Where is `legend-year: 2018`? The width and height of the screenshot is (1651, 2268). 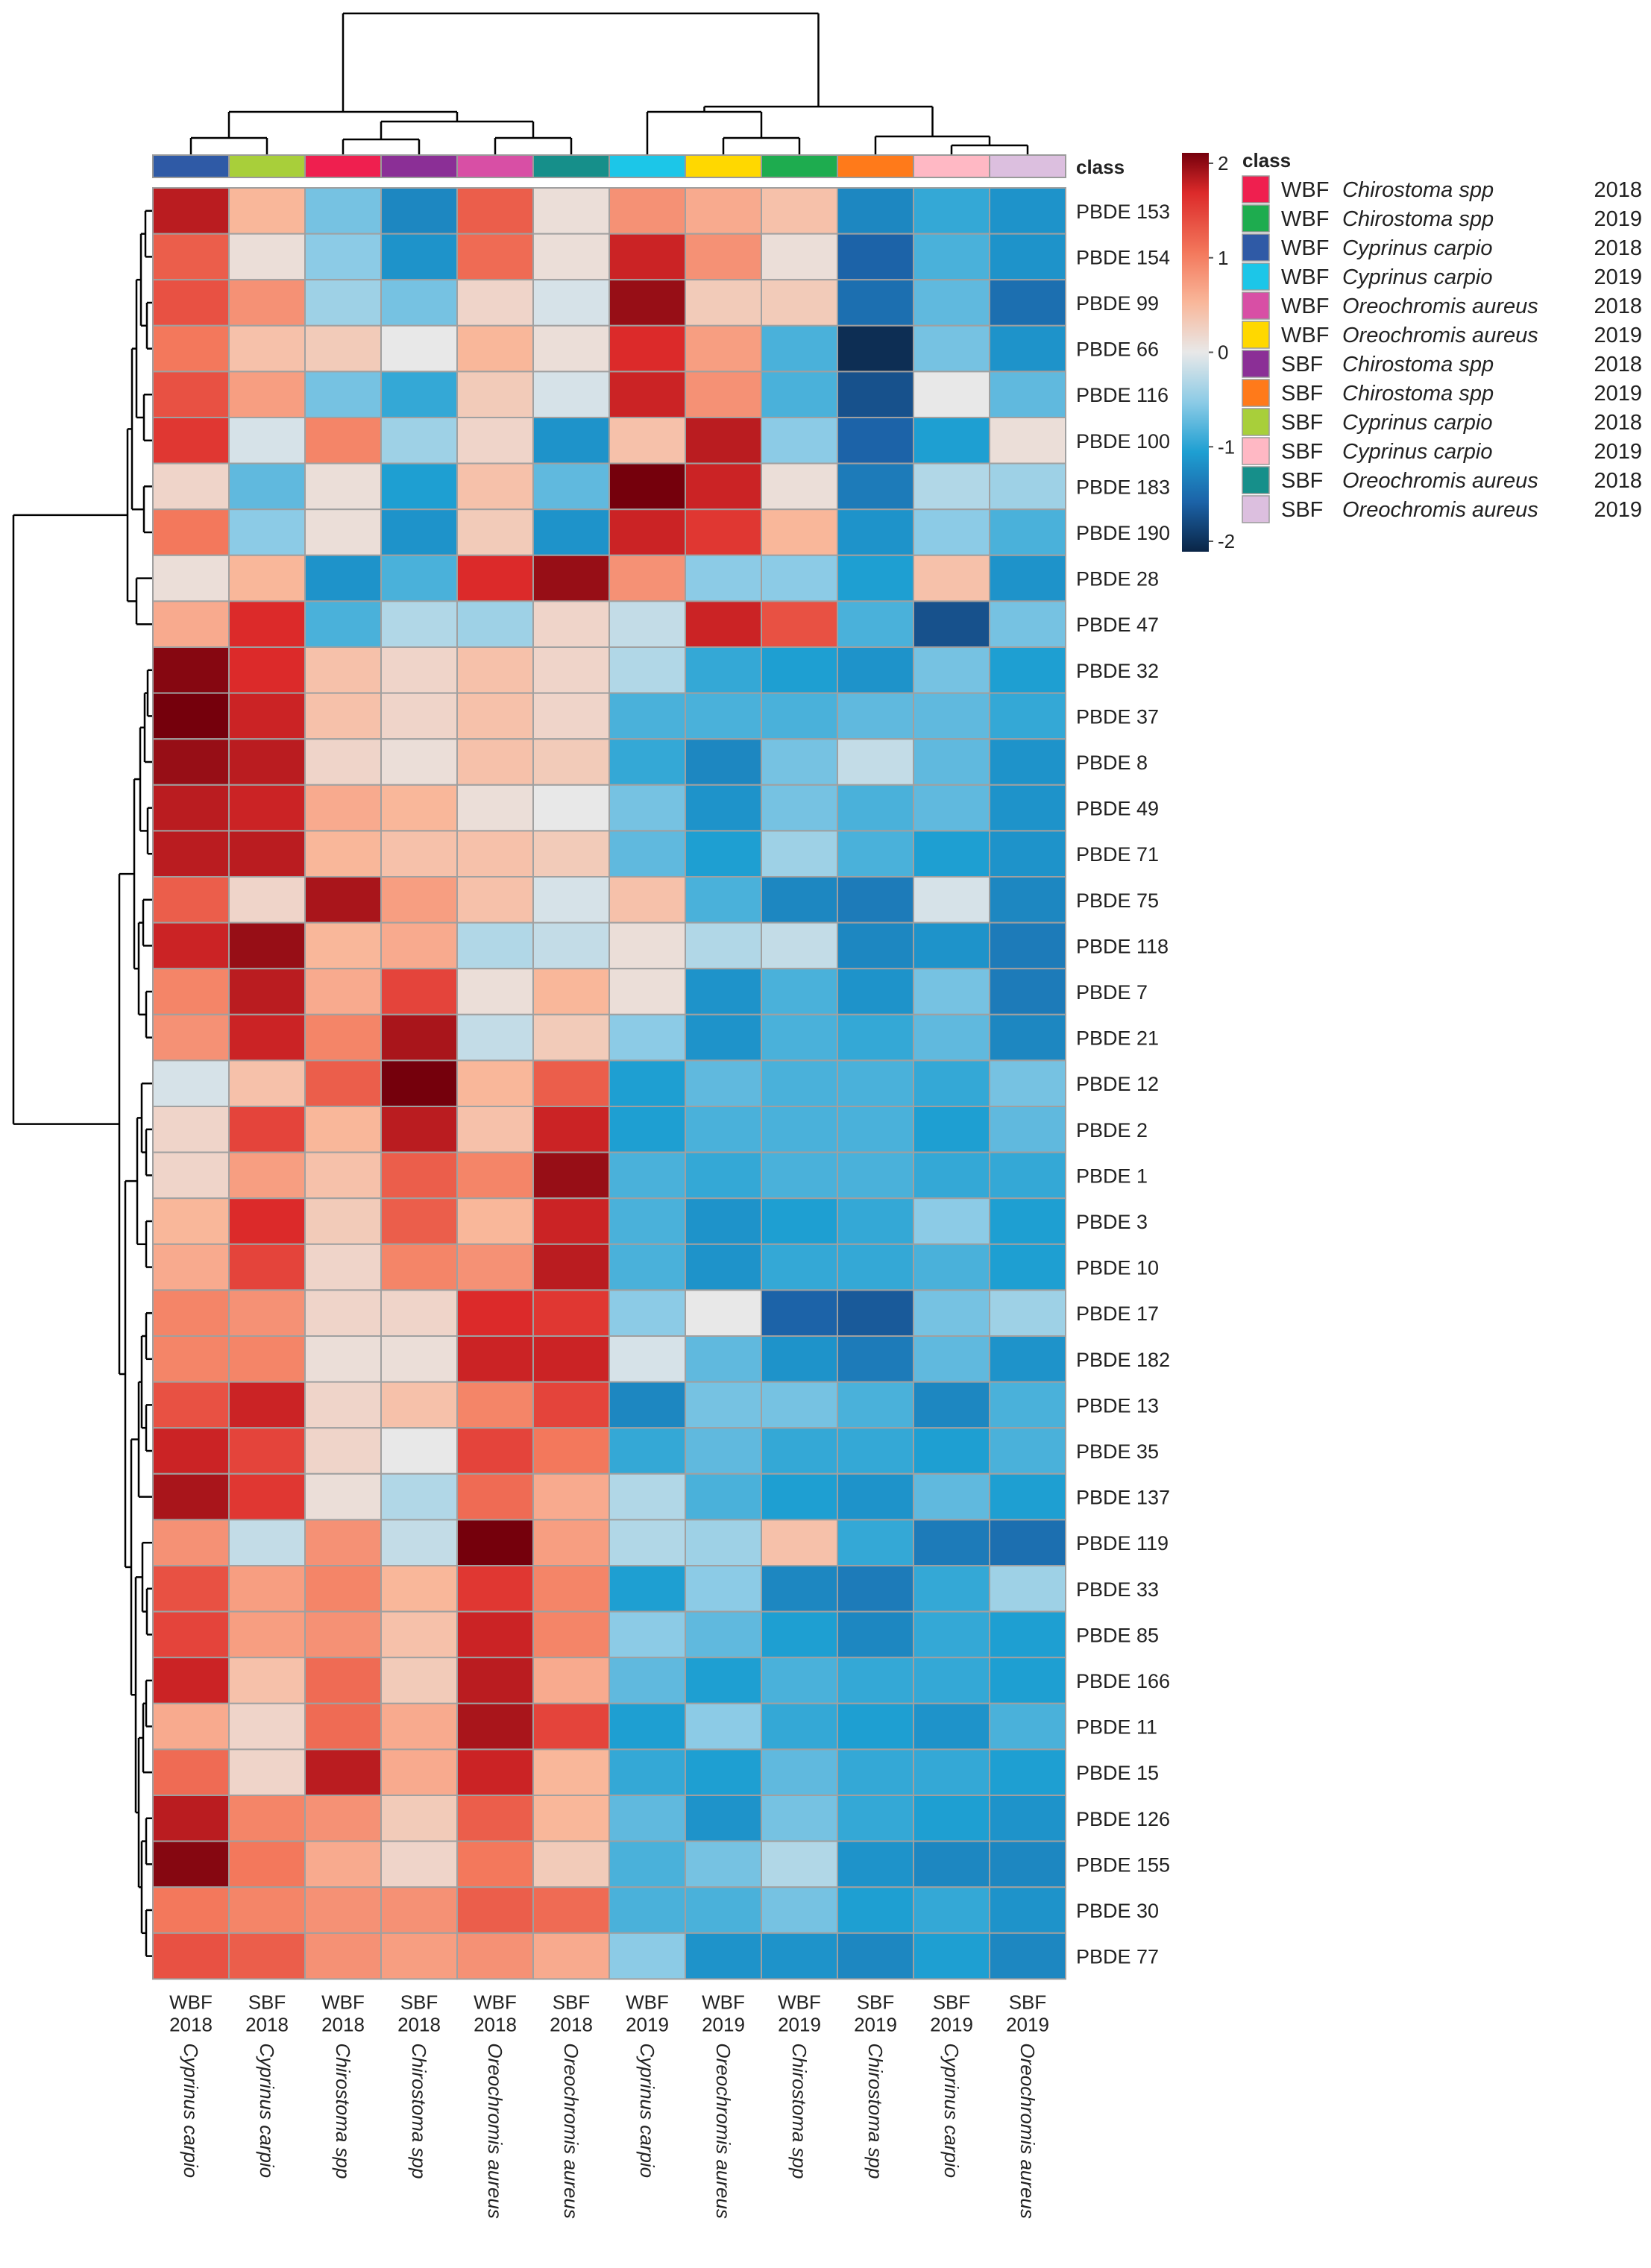
legend-year: 2018 is located at coordinates (1618, 248).